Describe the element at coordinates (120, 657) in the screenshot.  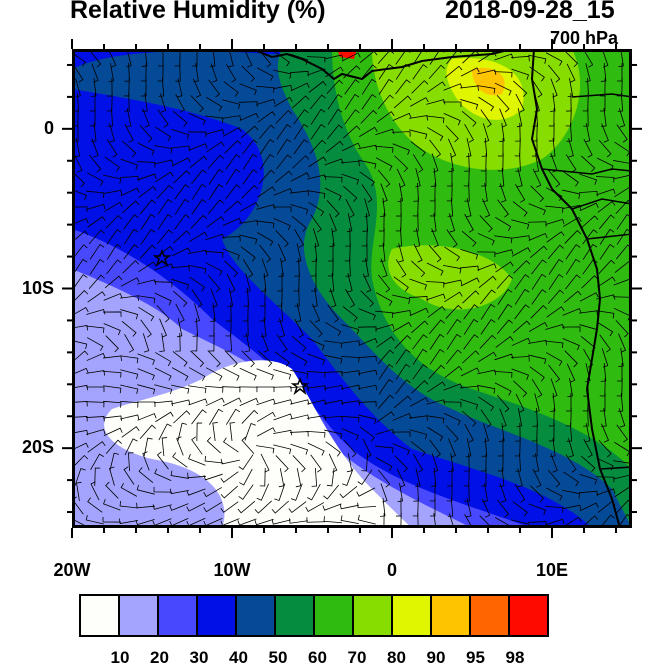
I see `colorbar-label: 10` at that location.